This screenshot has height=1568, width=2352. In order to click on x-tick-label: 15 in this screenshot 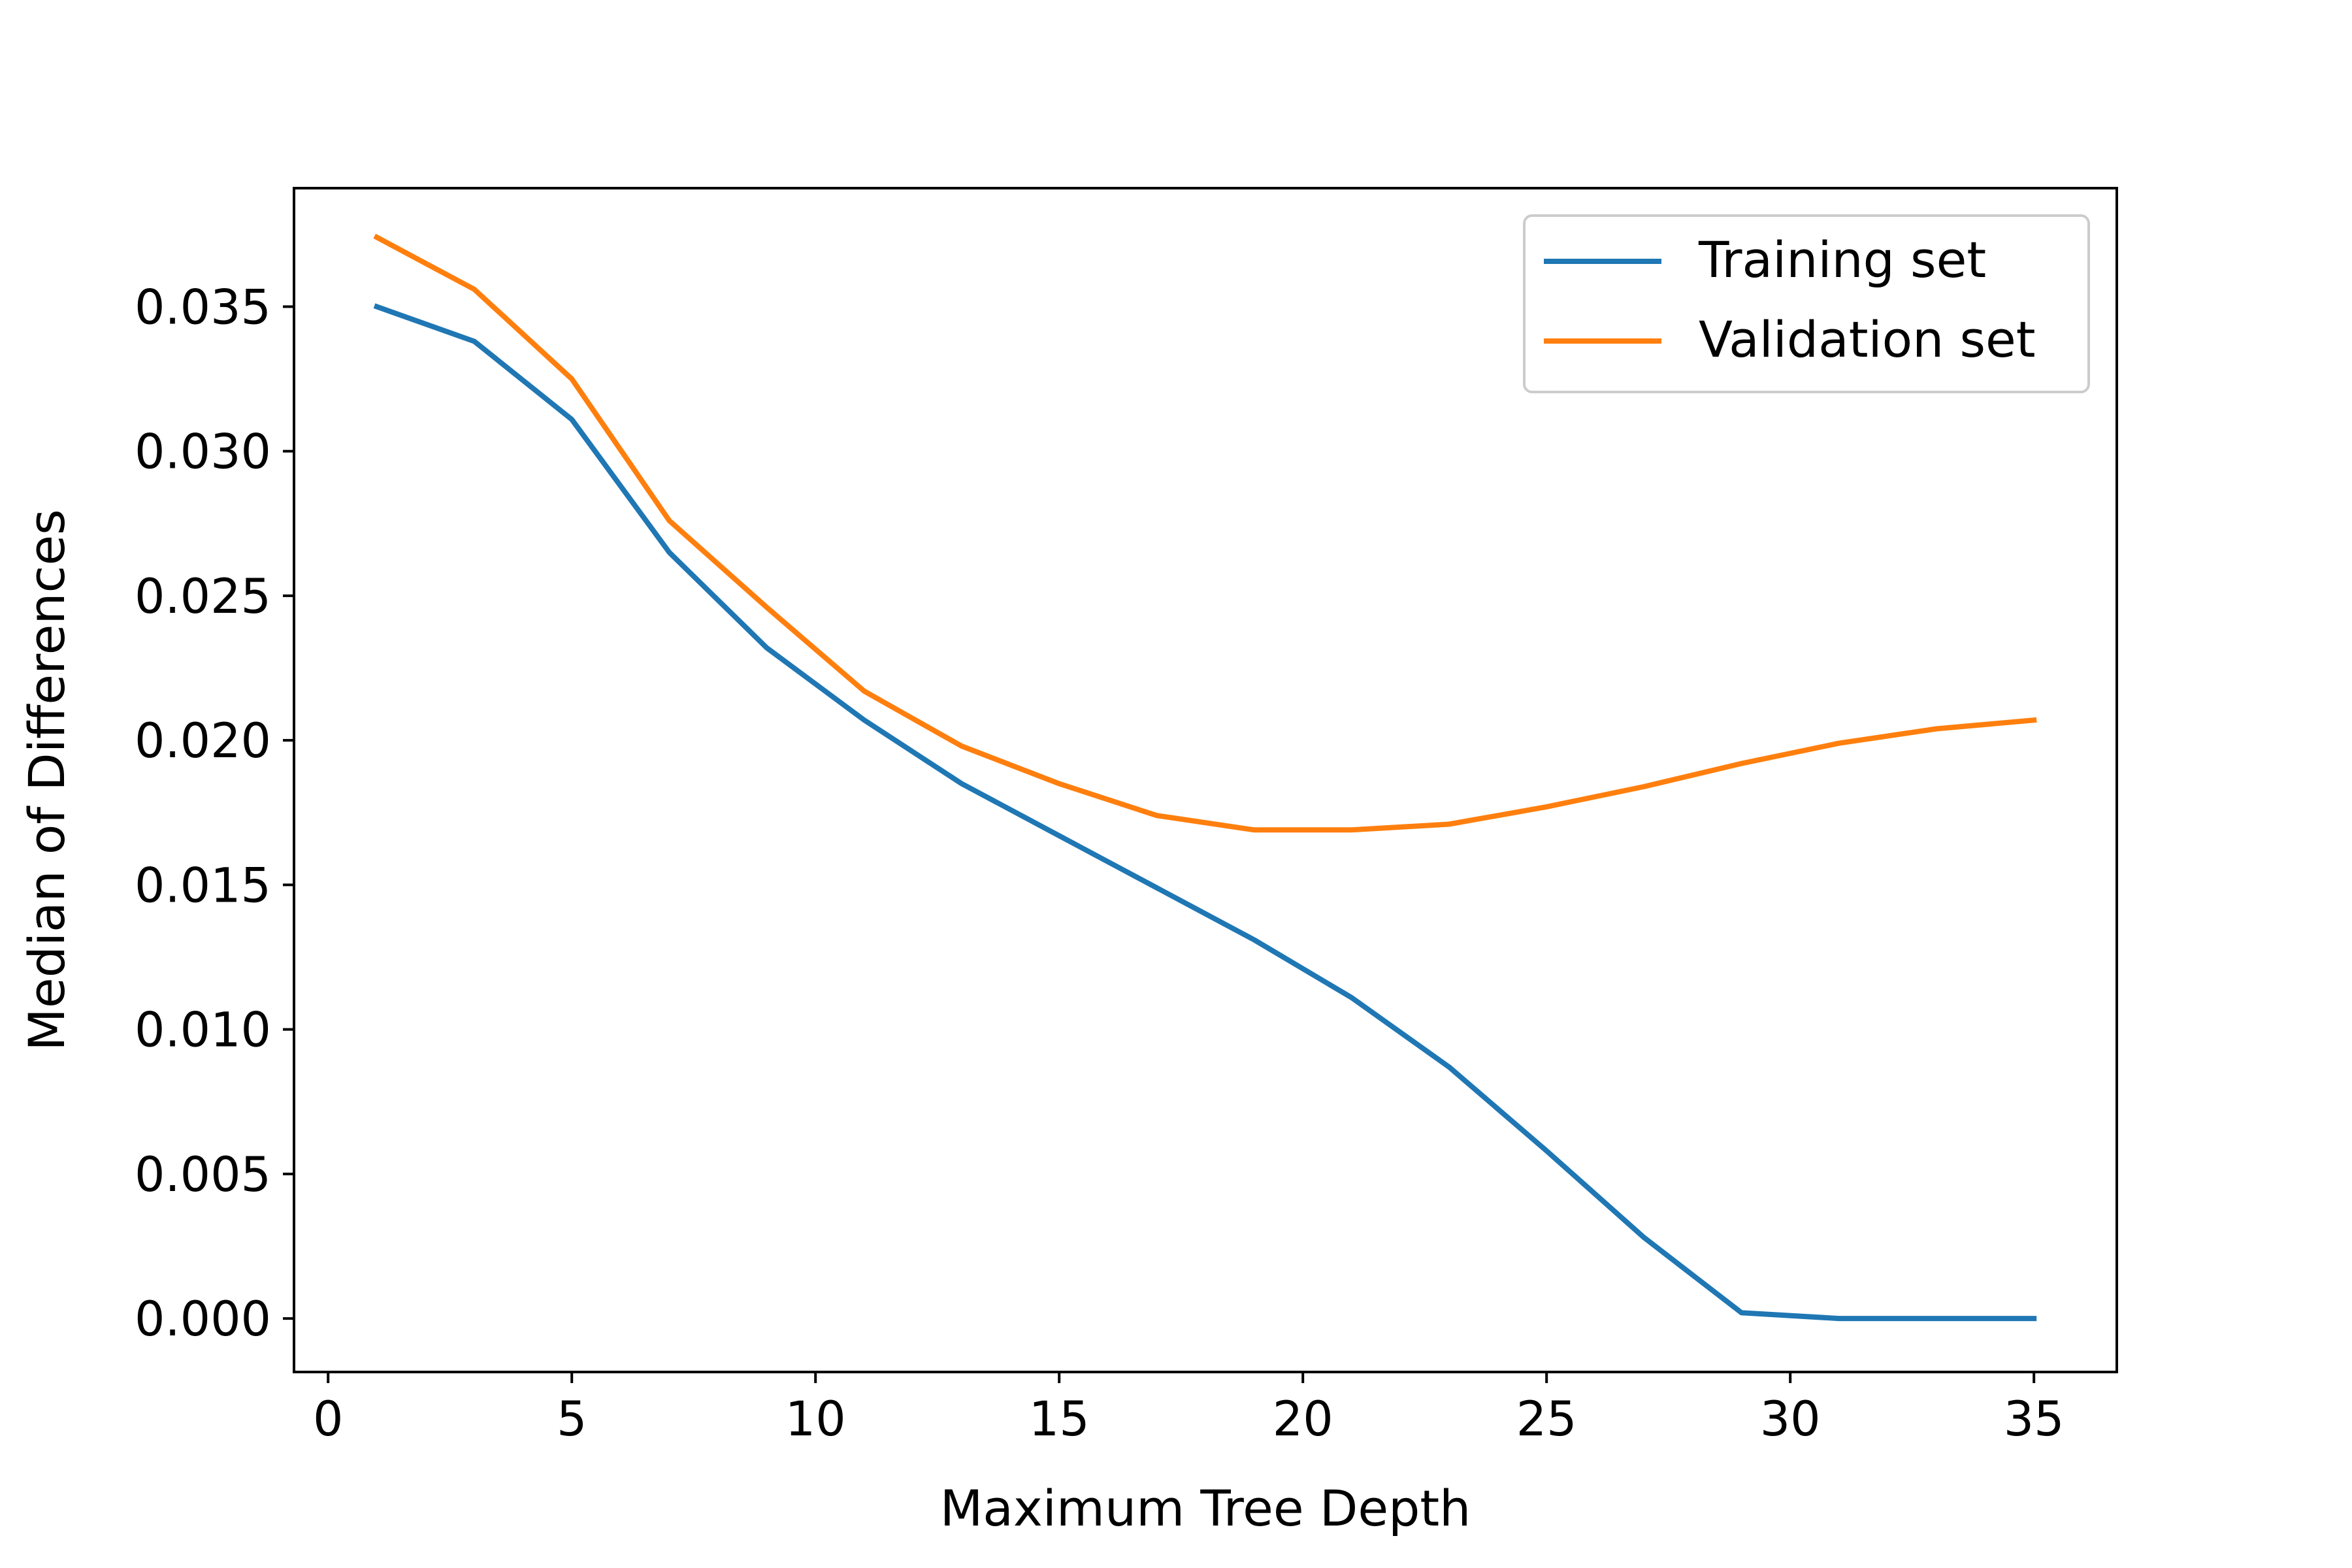, I will do `click(1059, 1419)`.